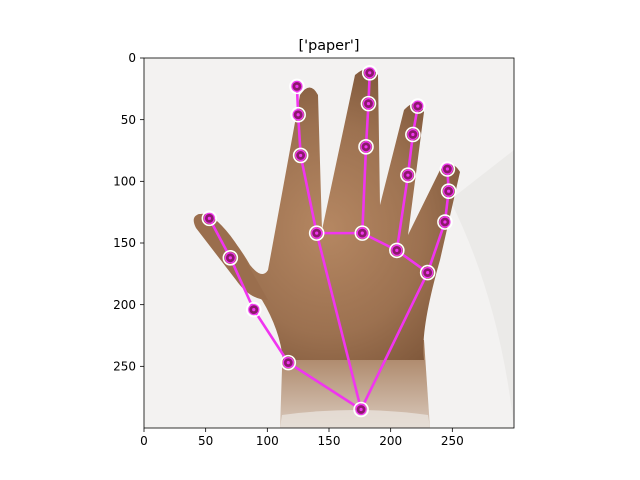 The height and width of the screenshot is (480, 640). I want to click on x-tick-label: 150, so click(329, 441).